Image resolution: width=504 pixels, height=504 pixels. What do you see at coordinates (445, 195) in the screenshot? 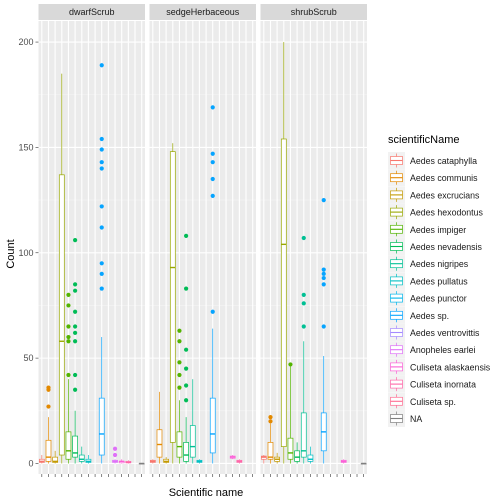
I see `legend-entry-label: Aedes excrucians` at bounding box center [445, 195].